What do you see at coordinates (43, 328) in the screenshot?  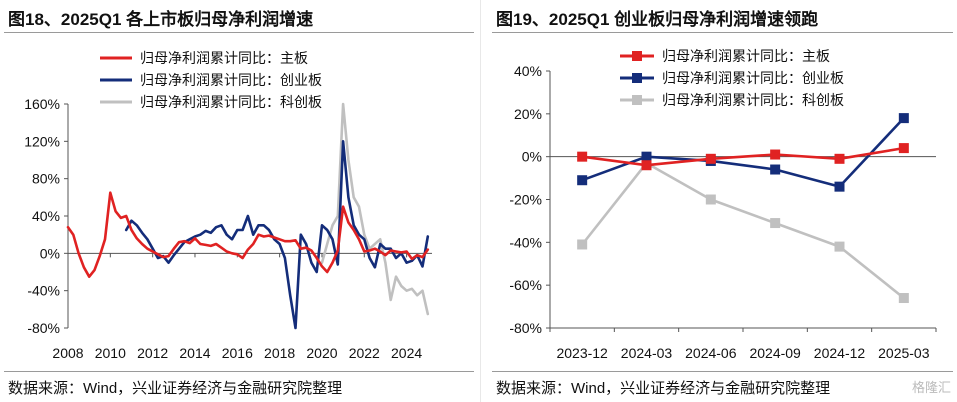 I see `left-y-tick-label: -80%` at bounding box center [43, 328].